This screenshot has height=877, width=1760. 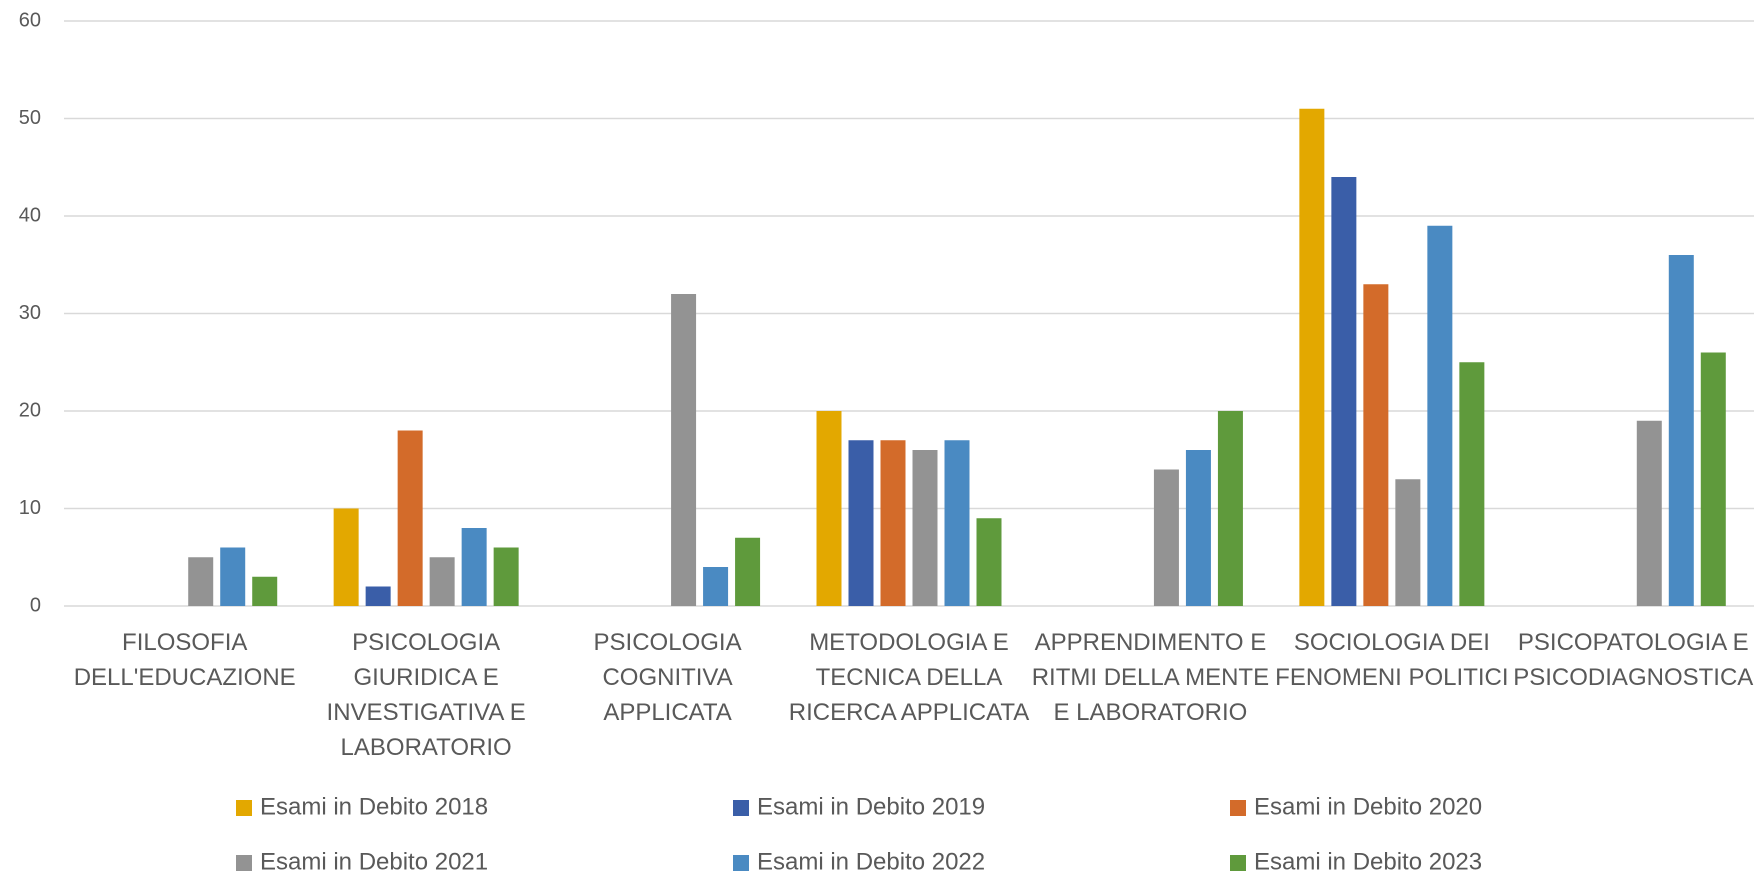 I want to click on y-tick-label: 60, so click(x=30, y=20).